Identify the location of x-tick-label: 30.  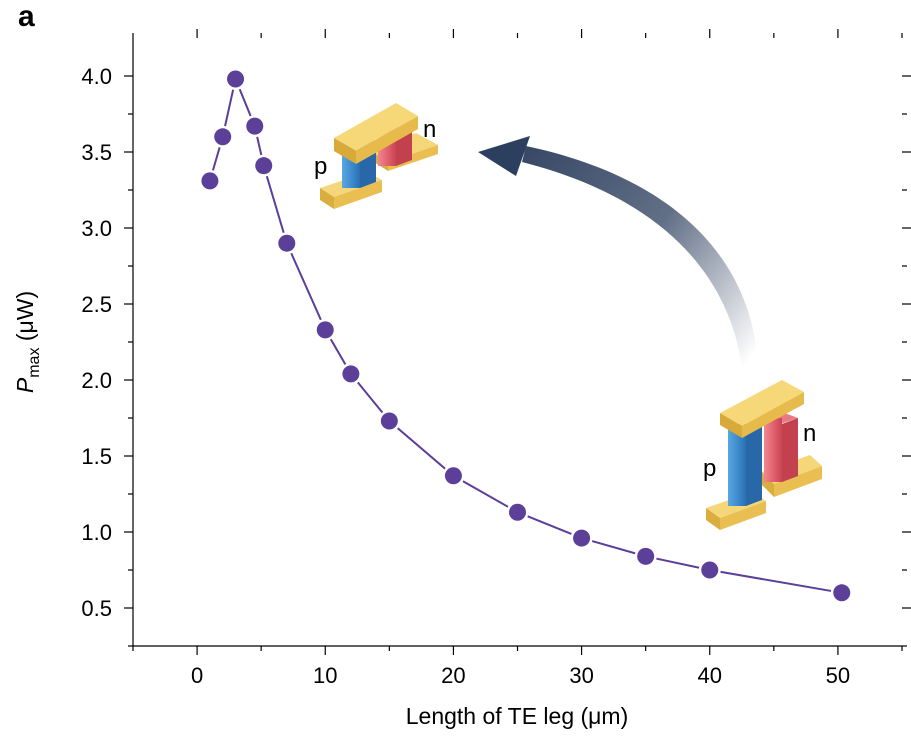
(581, 675).